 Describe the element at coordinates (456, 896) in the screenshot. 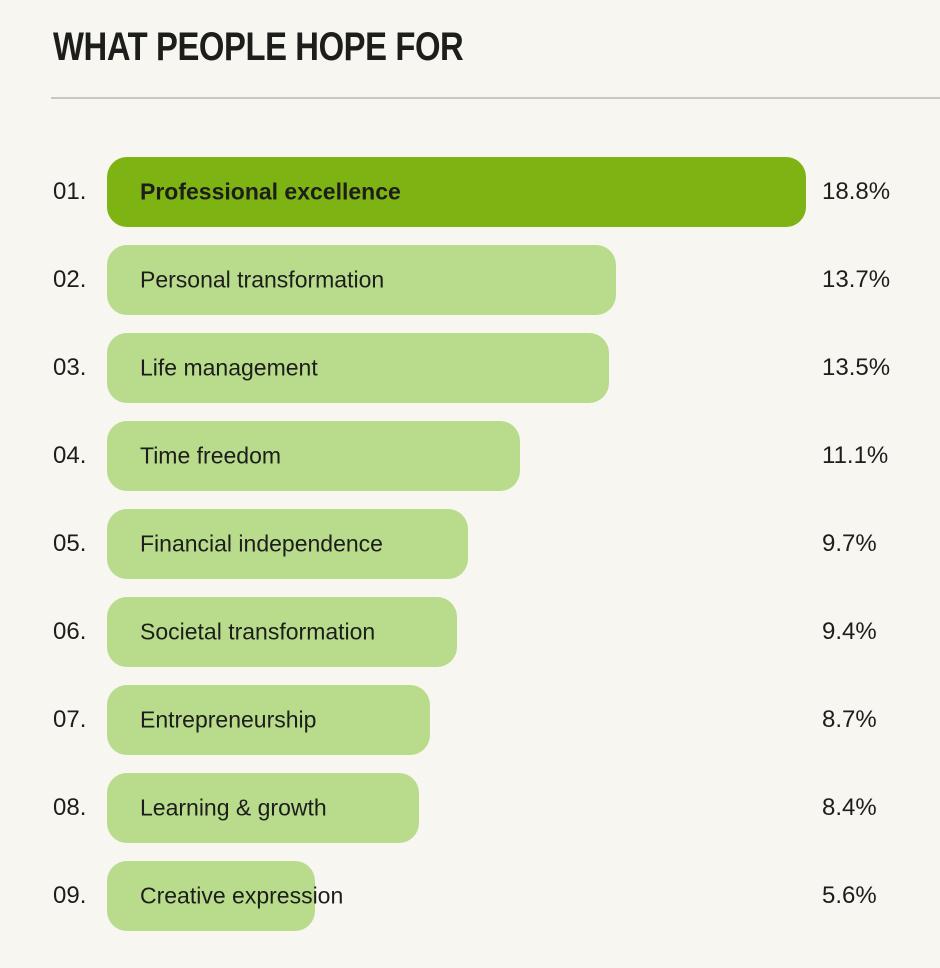

I see `bar-track: Creative expression` at that location.